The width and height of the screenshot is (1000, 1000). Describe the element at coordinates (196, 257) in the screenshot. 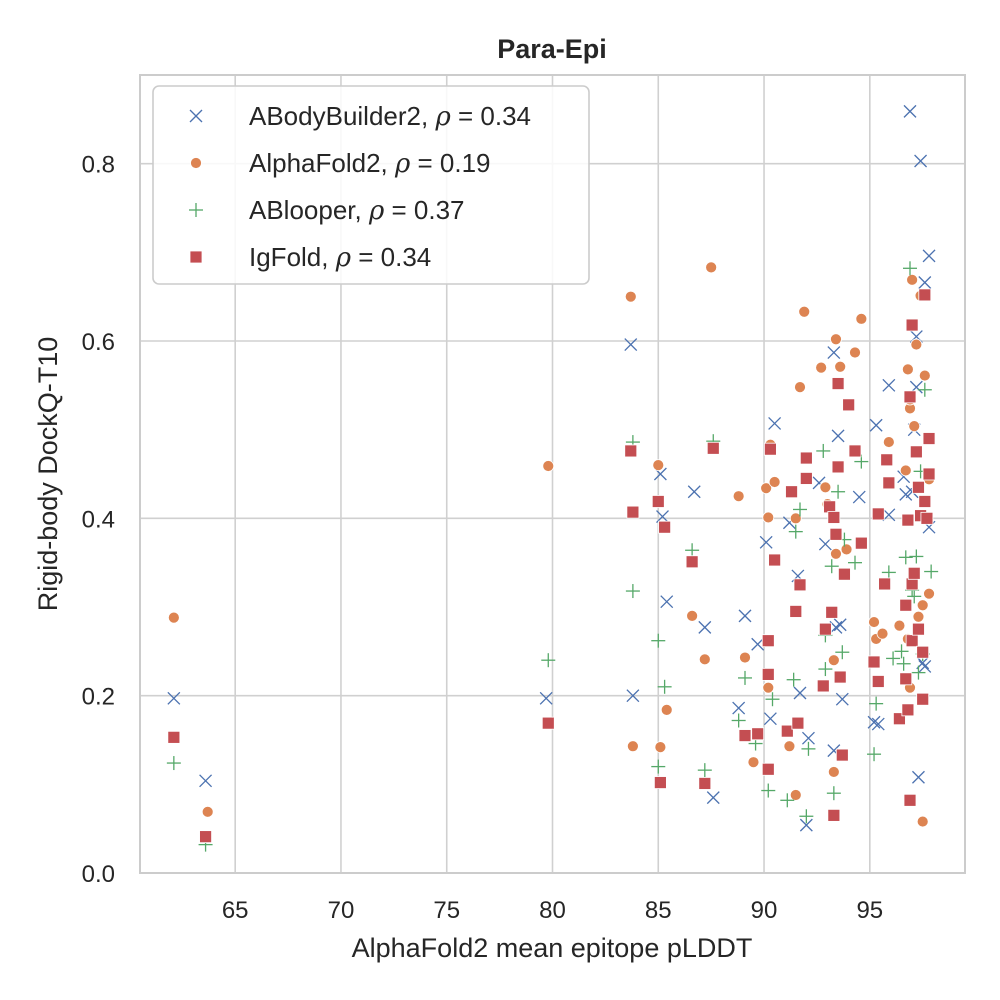

I see `legend-marker-igfold` at that location.